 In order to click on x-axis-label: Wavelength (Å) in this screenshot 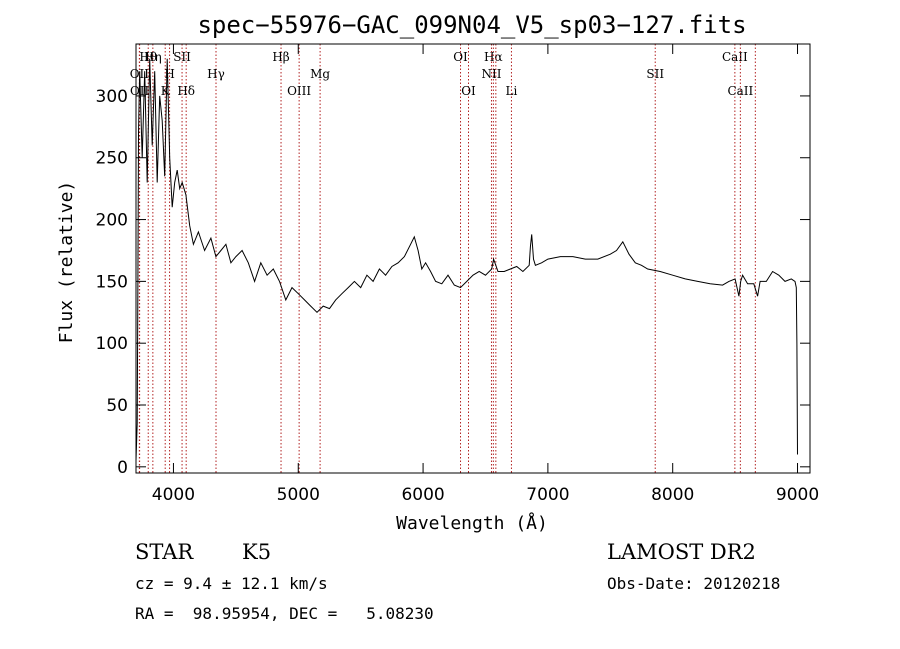, I will do `click(472, 523)`.